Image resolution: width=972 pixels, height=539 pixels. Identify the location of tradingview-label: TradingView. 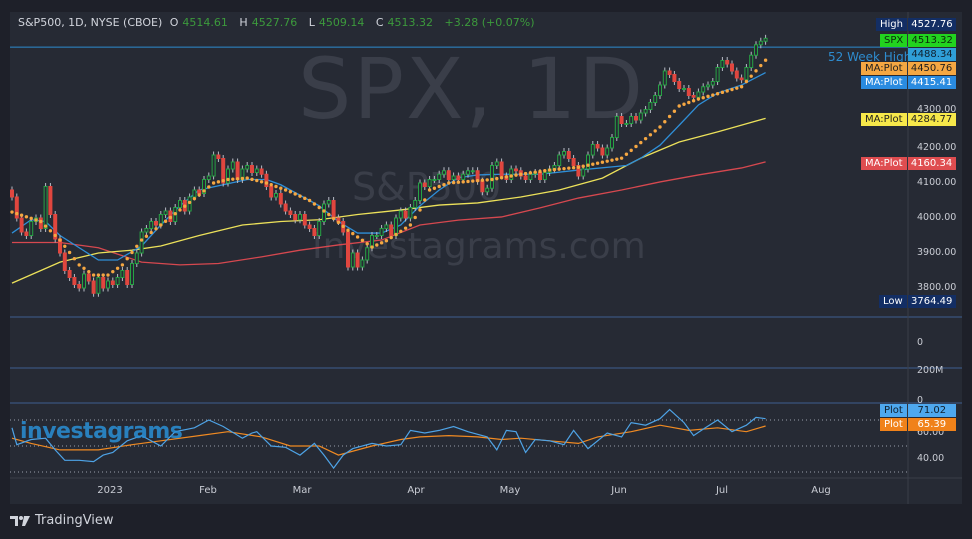
(74, 520).